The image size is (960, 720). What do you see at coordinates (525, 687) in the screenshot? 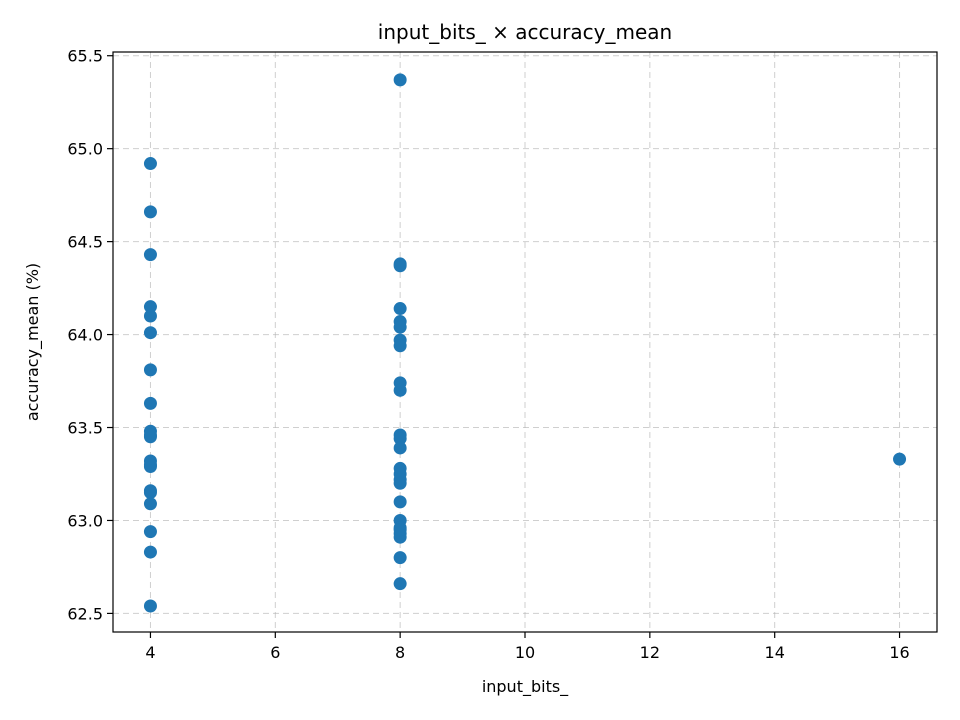
I see `x-axis-label: input_bits_` at bounding box center [525, 687].